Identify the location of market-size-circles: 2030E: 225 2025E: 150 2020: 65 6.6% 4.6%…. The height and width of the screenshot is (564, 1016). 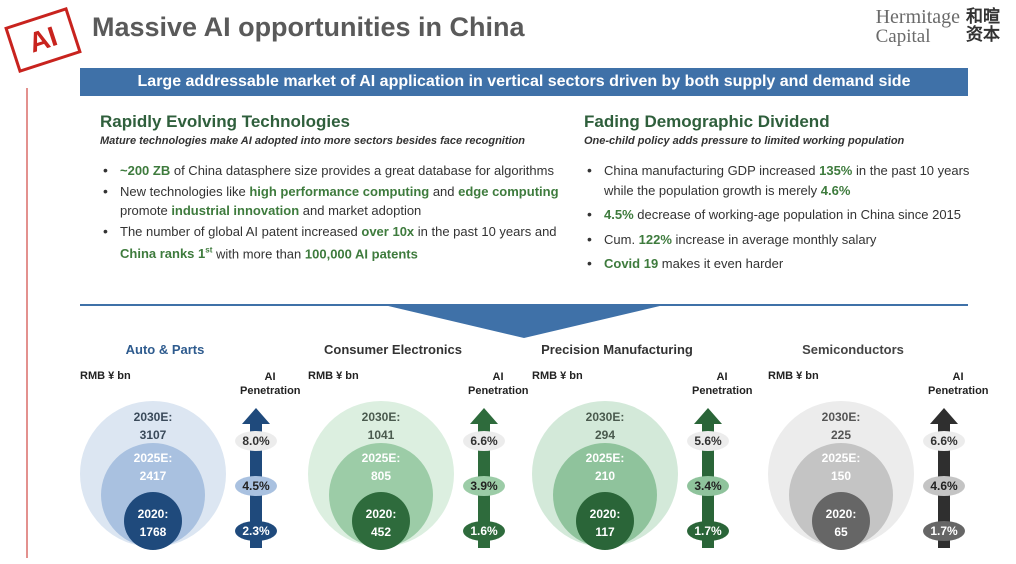
(866, 475).